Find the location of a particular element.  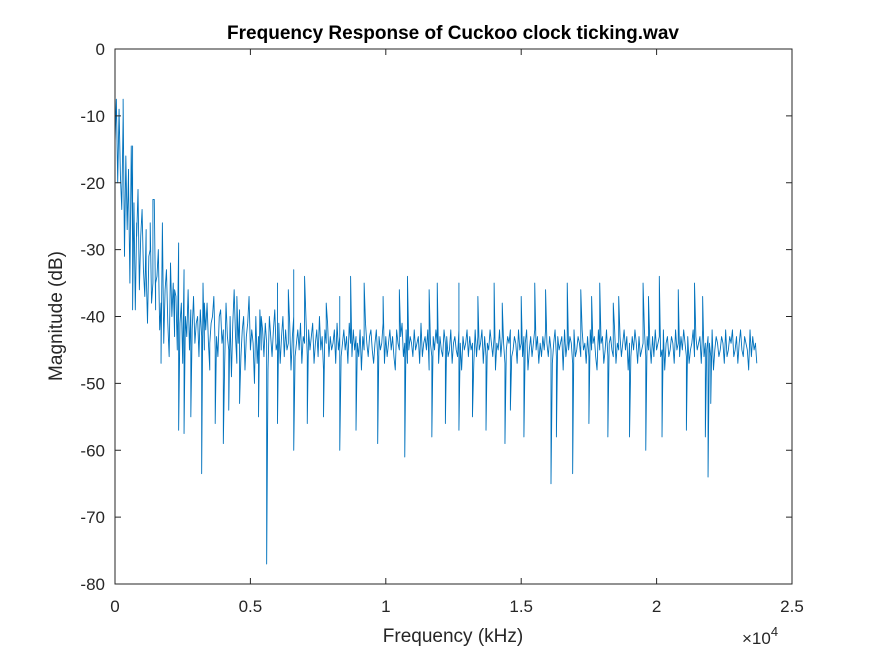

x-tick-label: 1 is located at coordinates (385, 606).